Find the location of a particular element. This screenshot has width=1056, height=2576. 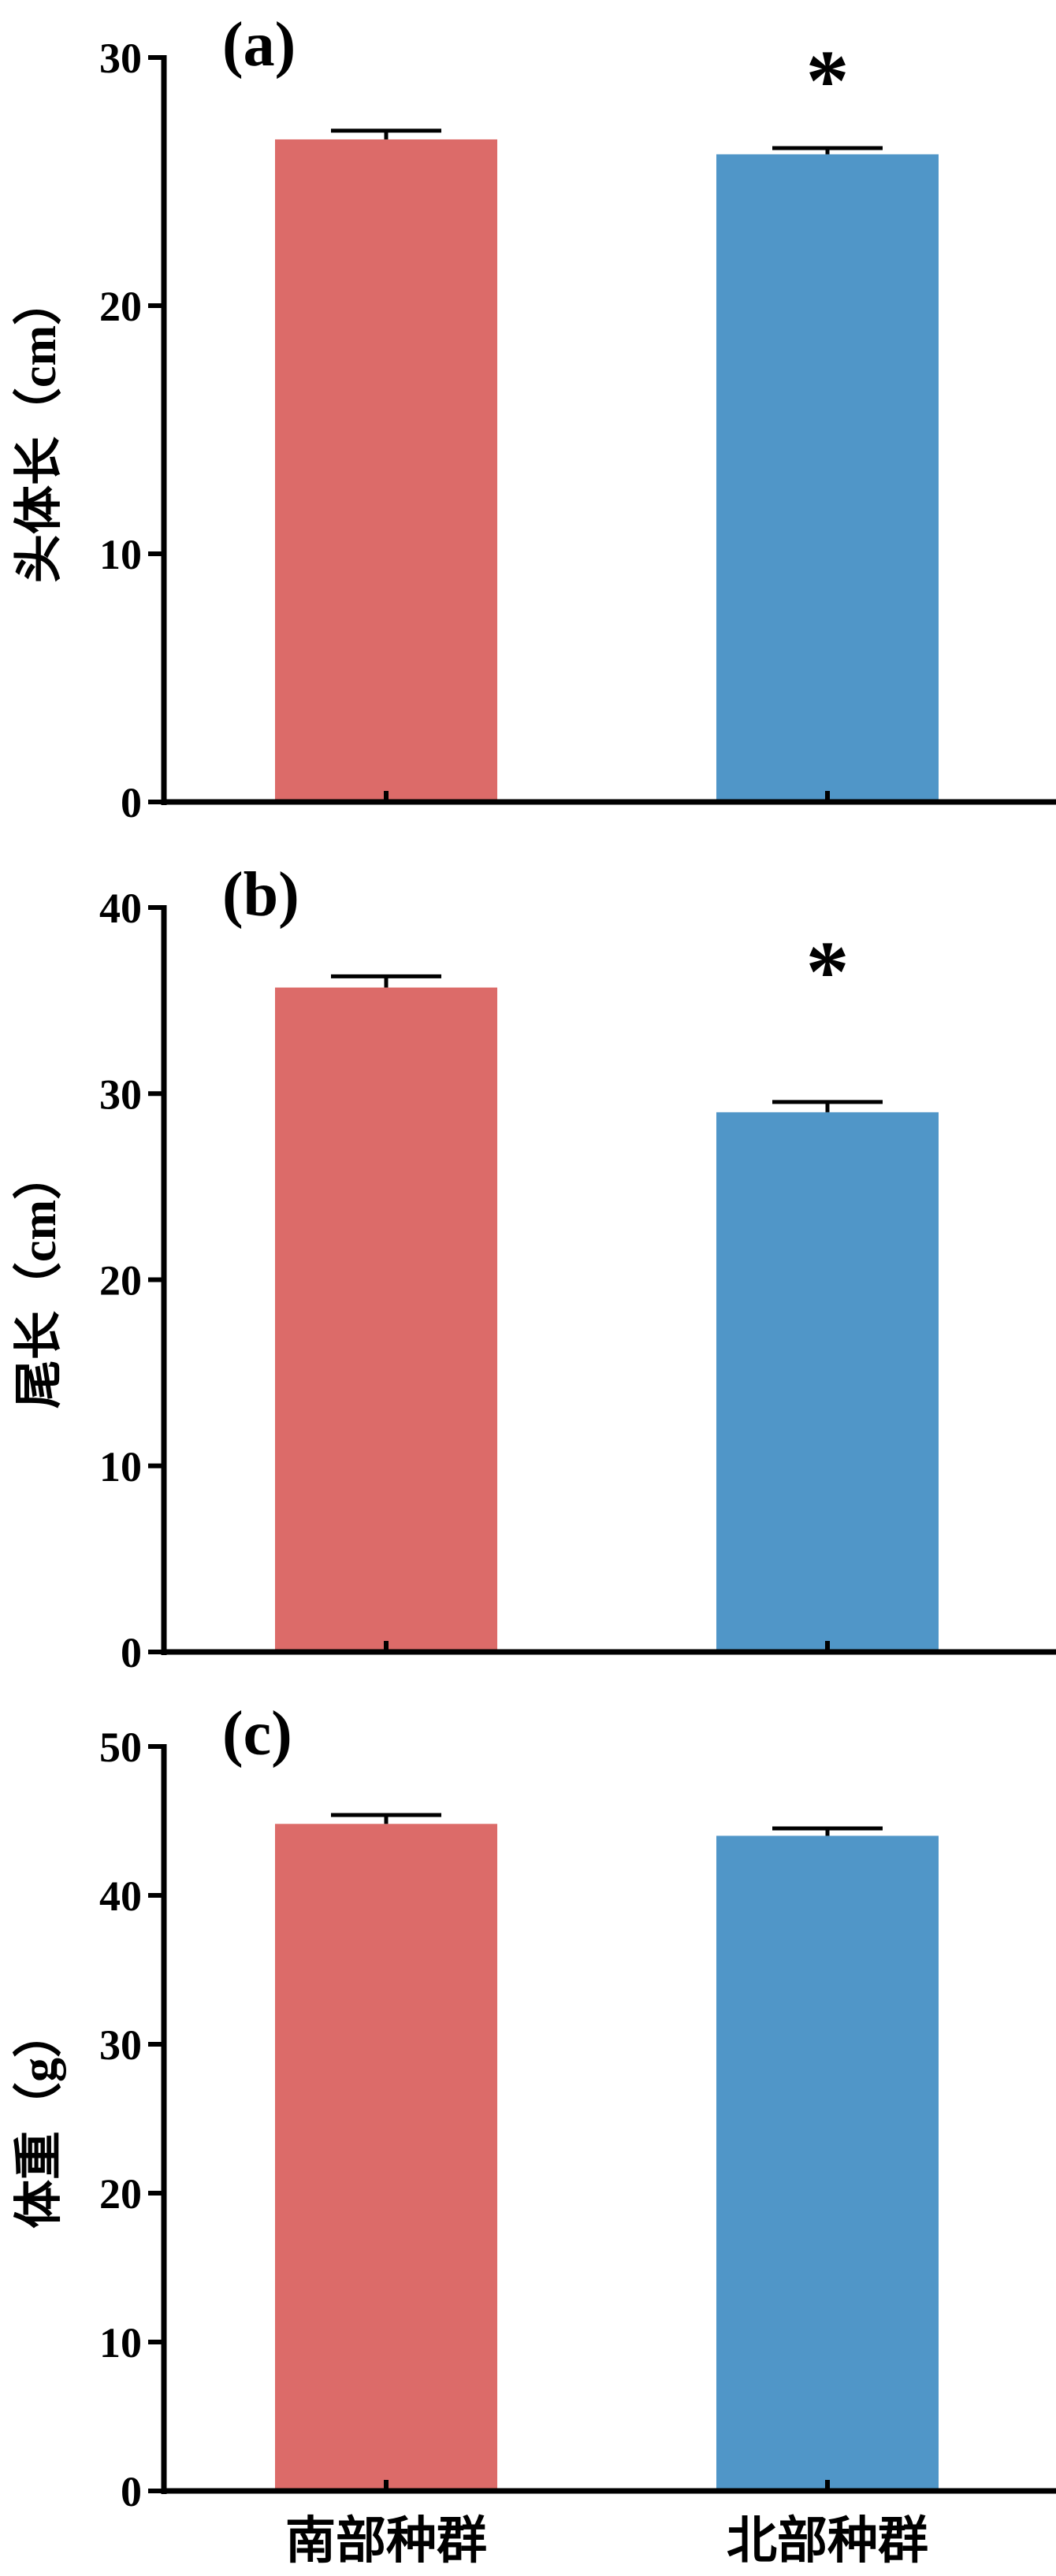

panel-label: (c) is located at coordinates (257, 1734).